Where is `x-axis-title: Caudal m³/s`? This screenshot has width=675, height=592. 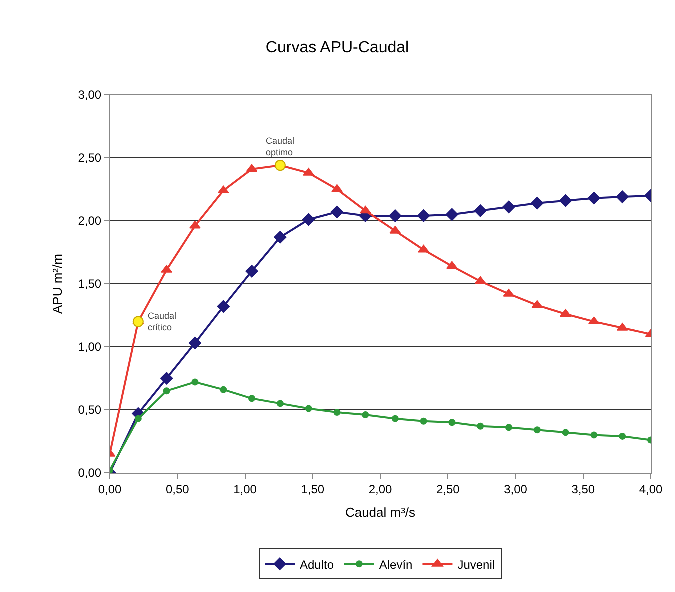 x-axis-title: Caudal m³/s is located at coordinates (380, 512).